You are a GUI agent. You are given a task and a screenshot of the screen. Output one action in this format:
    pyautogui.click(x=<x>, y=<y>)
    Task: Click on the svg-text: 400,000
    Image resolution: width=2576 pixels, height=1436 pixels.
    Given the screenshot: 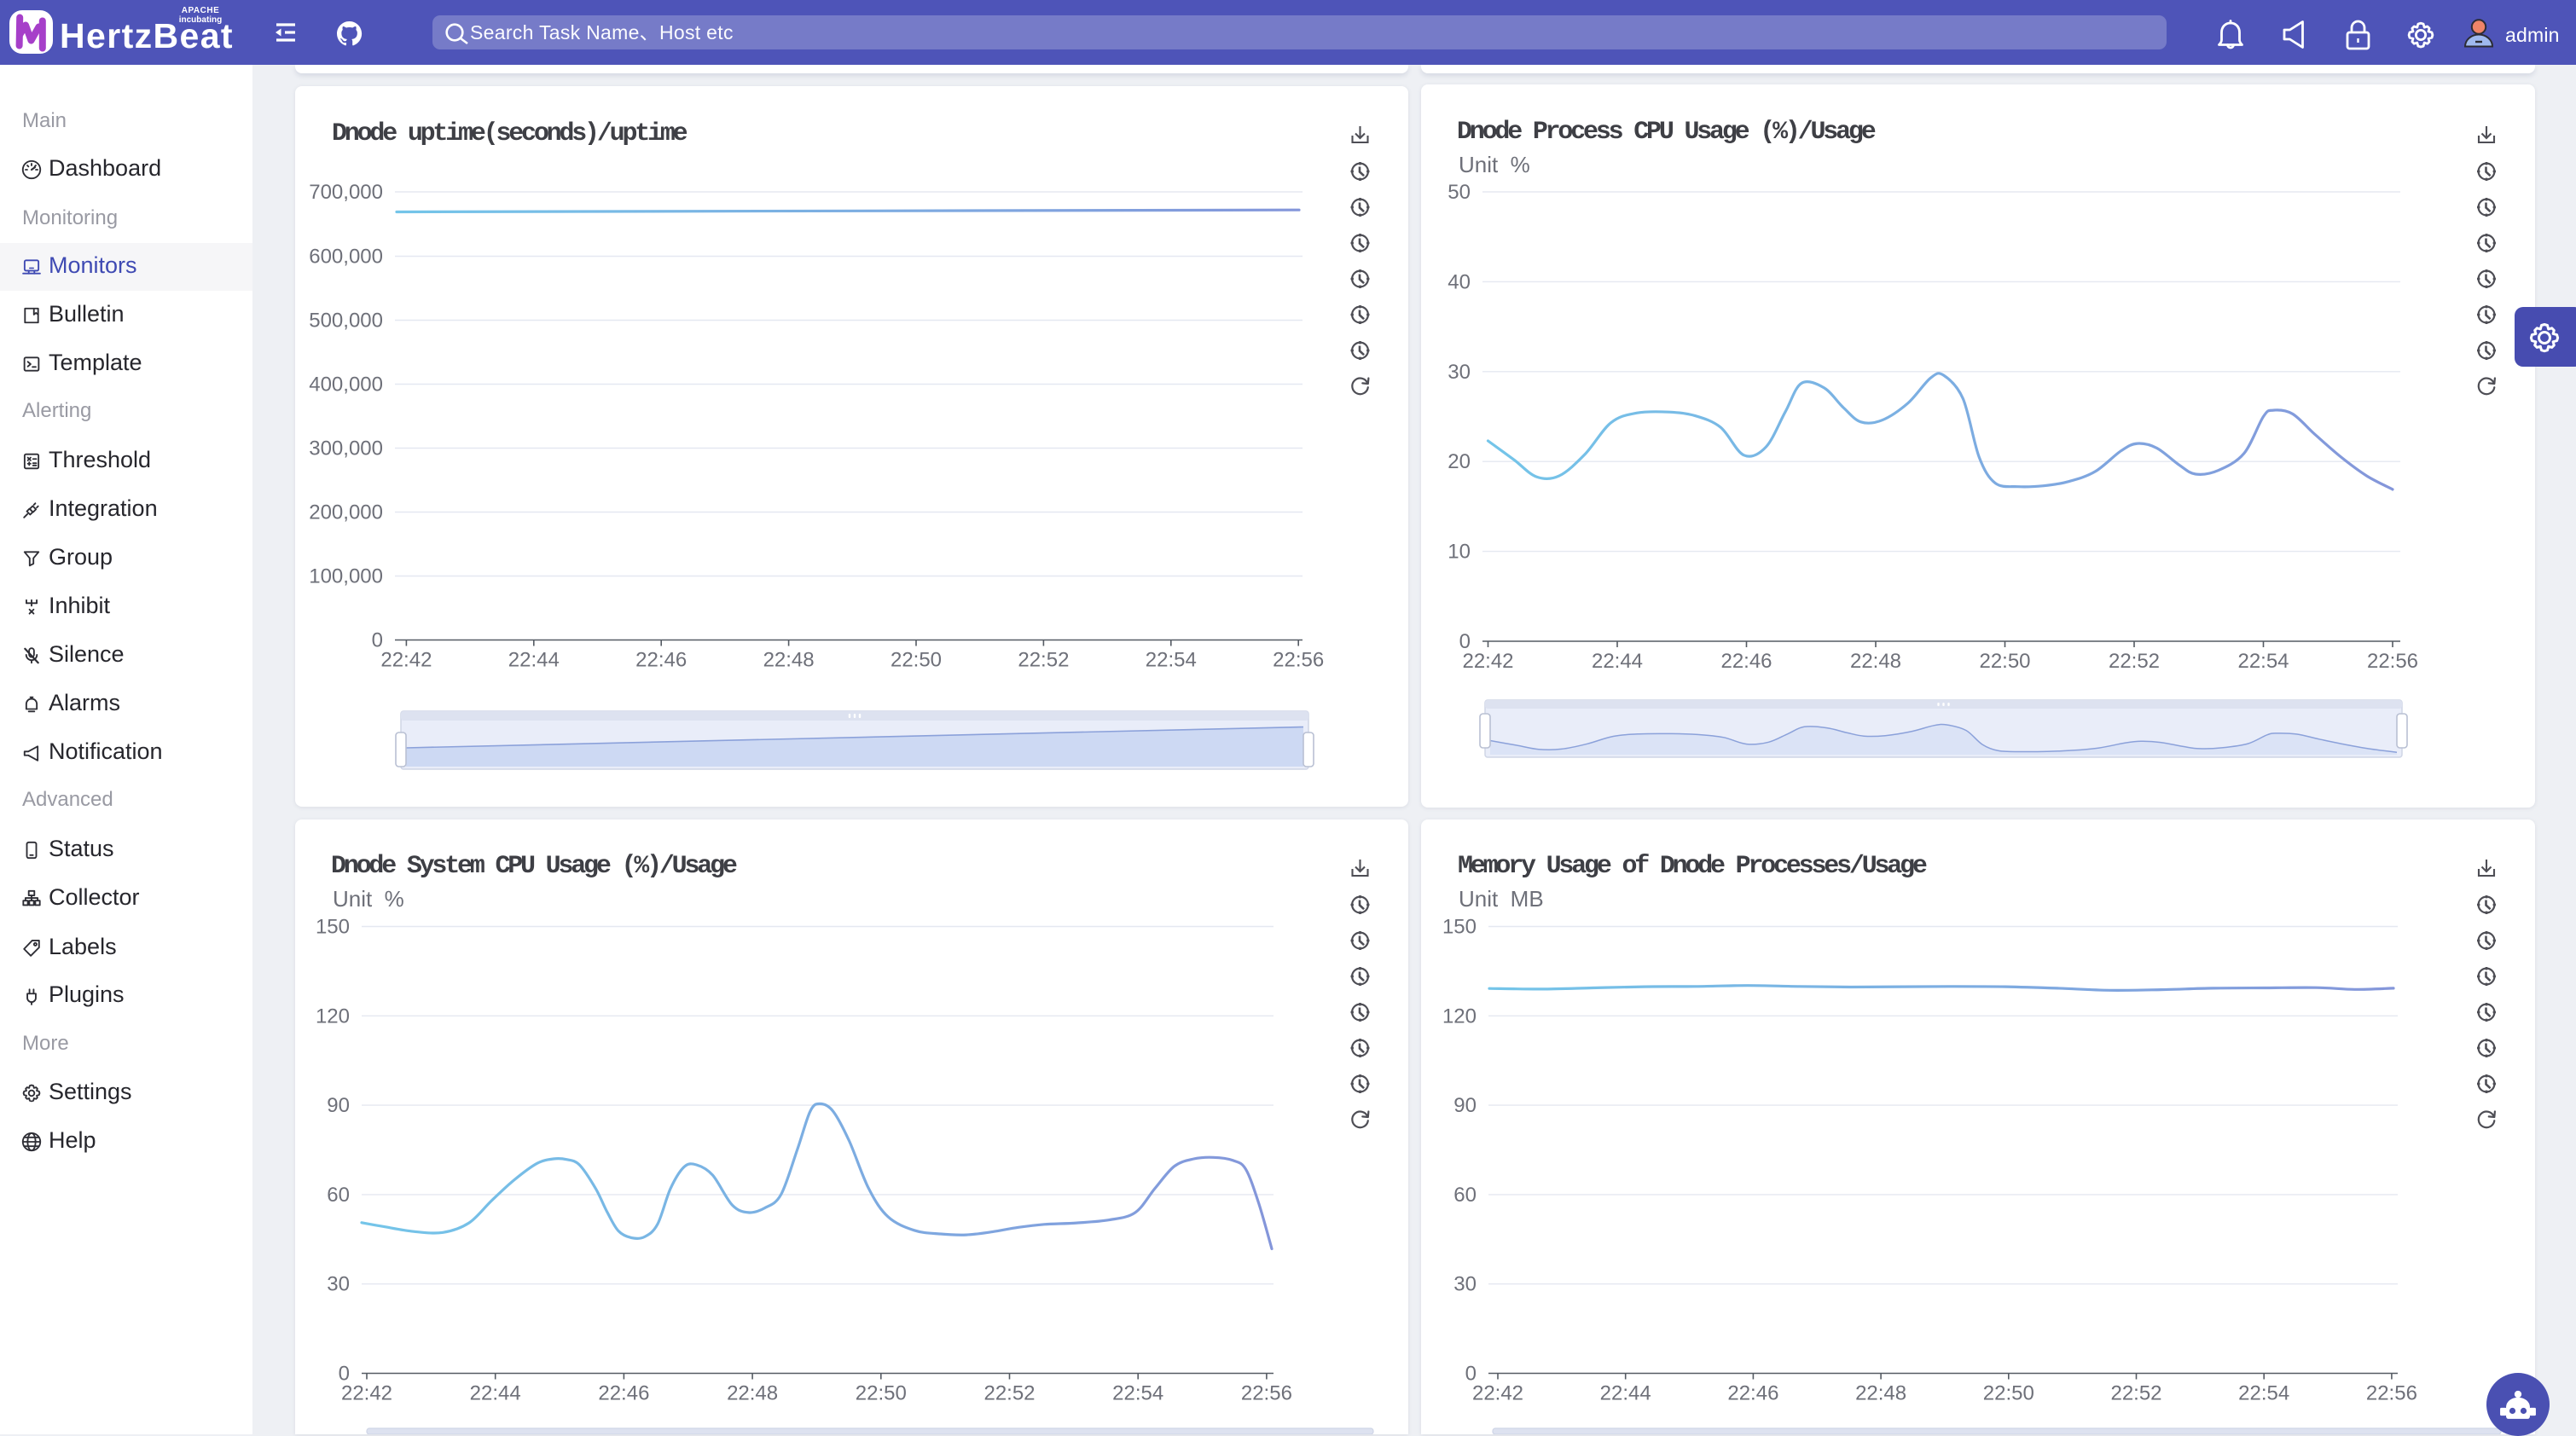 What is the action you would take?
    pyautogui.click(x=346, y=385)
    